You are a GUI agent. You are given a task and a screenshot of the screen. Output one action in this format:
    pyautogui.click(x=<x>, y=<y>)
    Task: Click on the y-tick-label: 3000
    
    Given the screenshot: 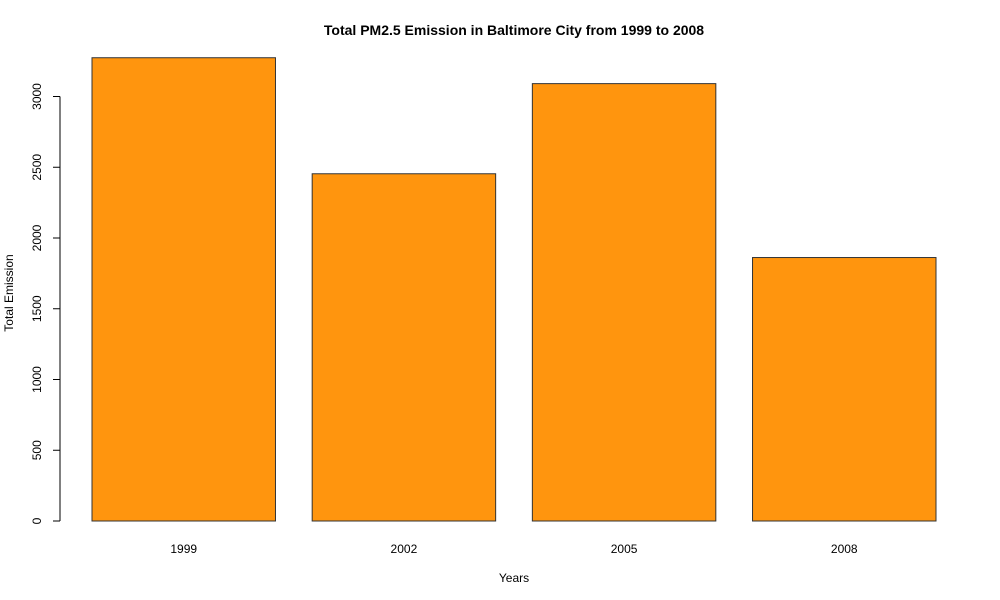 What is the action you would take?
    pyautogui.click(x=37, y=96)
    